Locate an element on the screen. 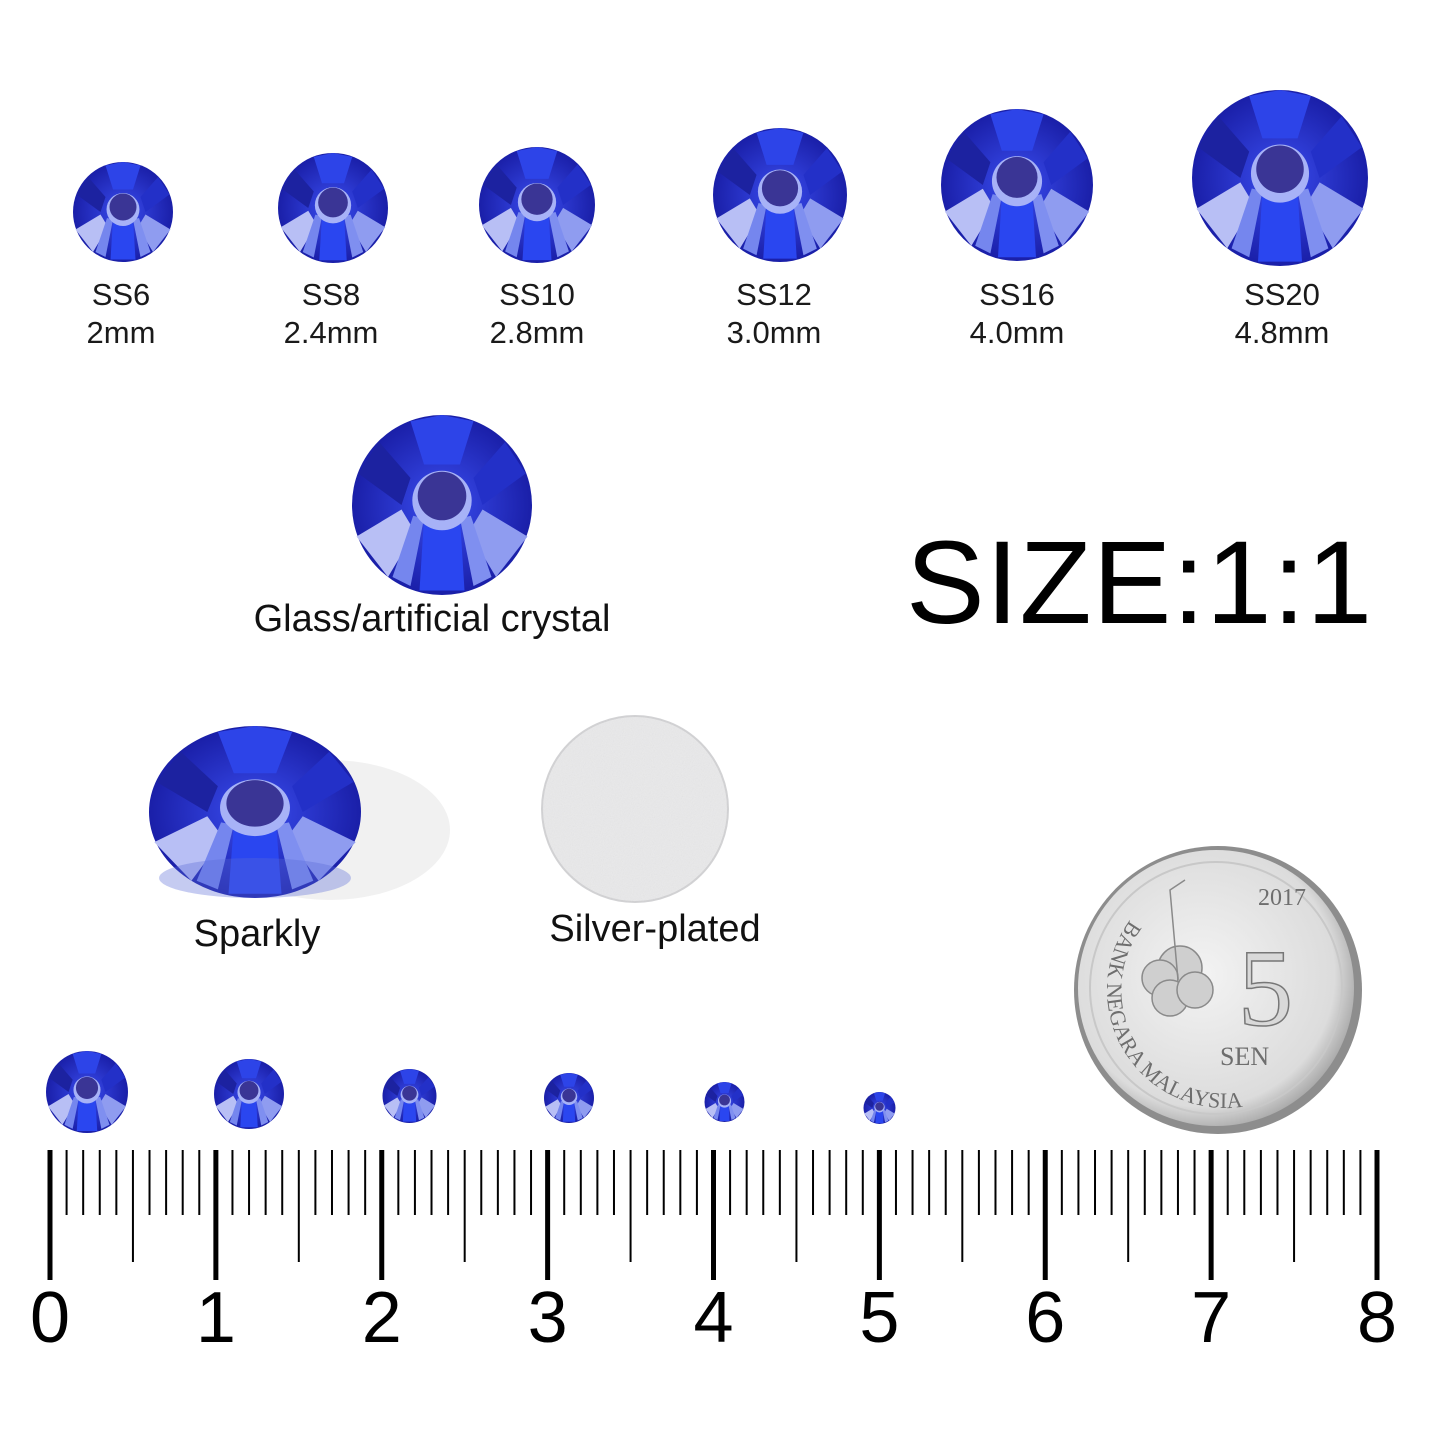 The width and height of the screenshot is (1445, 1445). scale-title: SIZE:1:1 is located at coordinates (1140, 583).